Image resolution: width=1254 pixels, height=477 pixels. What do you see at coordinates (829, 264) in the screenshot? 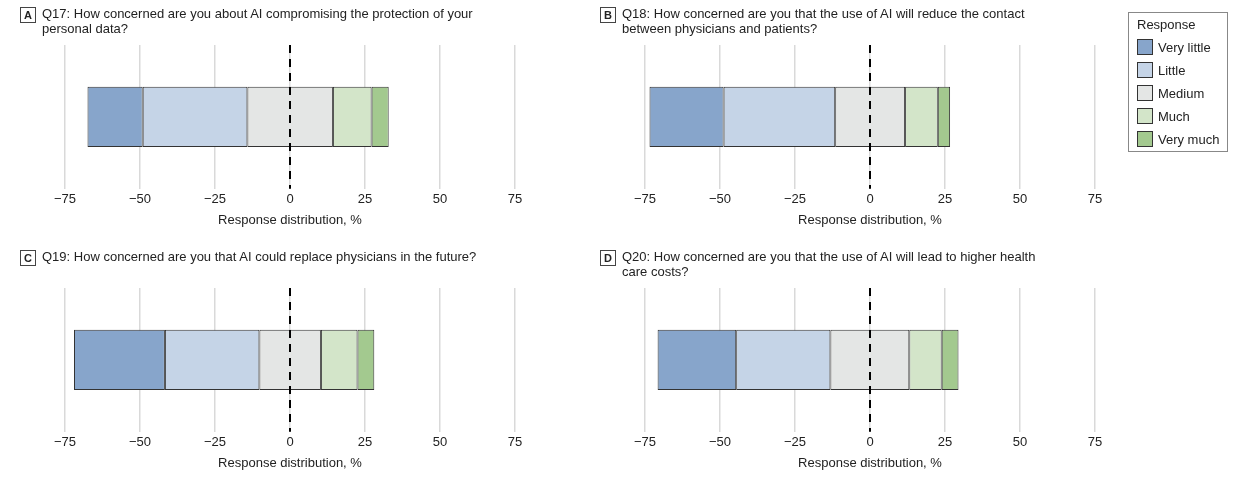
I see `chart-title: Q20: How concerned are you that the use of AI will lead to higher health care costs?` at bounding box center [829, 264].